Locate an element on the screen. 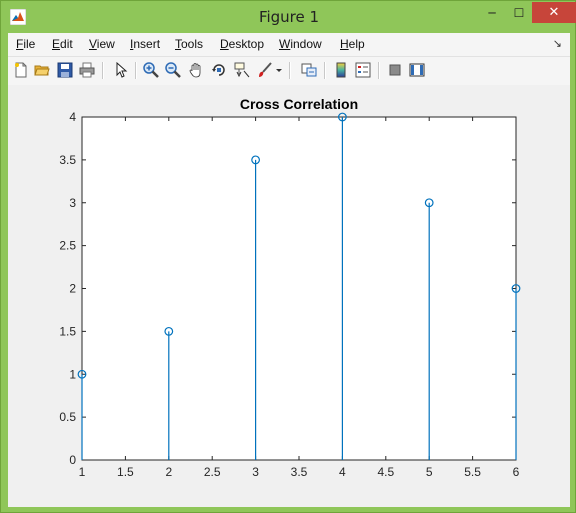  open-file-icon is located at coordinates (42, 70).